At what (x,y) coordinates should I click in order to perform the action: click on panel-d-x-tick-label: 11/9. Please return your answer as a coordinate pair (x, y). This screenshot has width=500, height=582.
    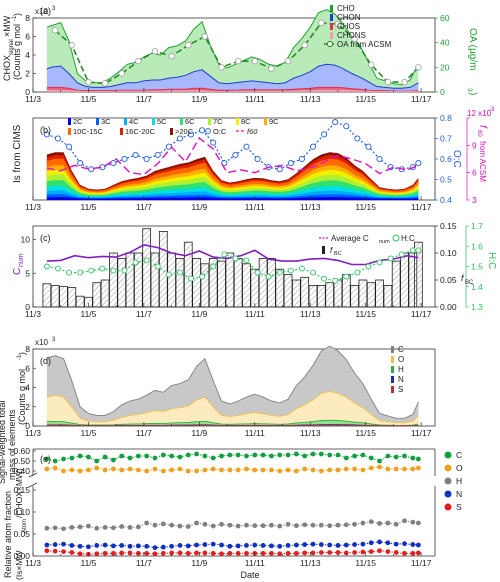
    Looking at the image, I should click on (199, 433).